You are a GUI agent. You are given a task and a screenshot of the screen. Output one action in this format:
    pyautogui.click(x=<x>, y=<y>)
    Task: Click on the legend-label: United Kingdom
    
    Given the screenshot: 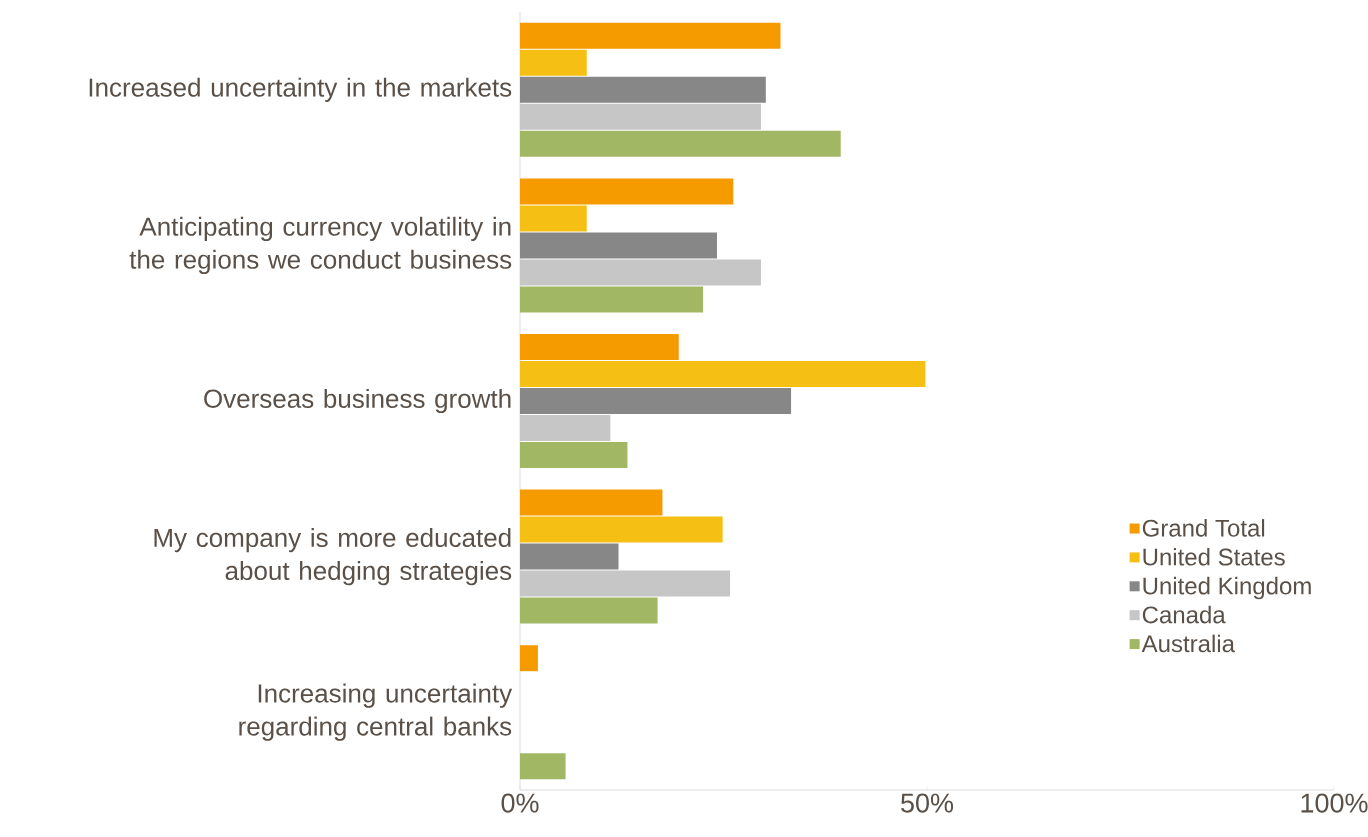 What is the action you would take?
    pyautogui.click(x=1227, y=588)
    